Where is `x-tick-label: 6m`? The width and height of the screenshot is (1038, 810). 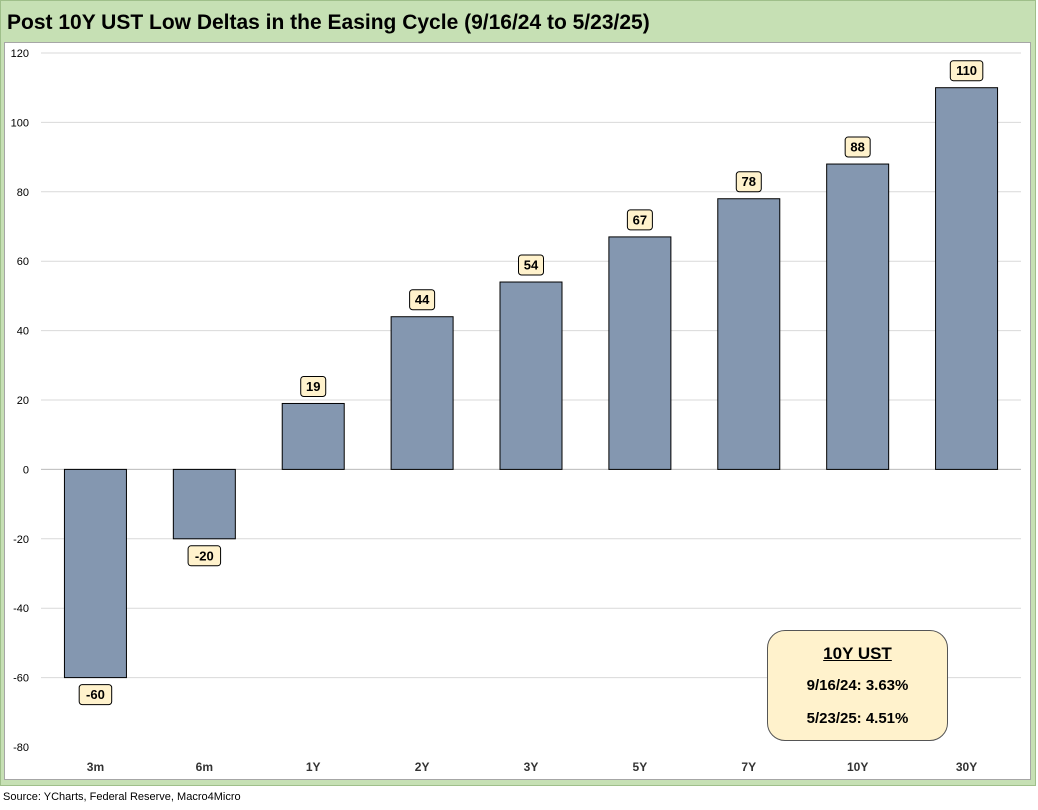 x-tick-label: 6m is located at coordinates (204, 767).